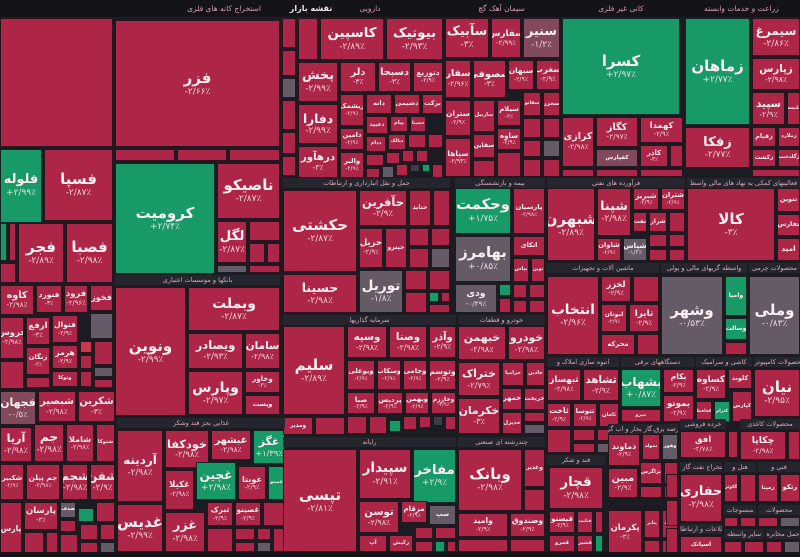 Image resolution: width=800 pixels, height=557 pixels. Describe the element at coordinates (562, 522) in the screenshot. I see `stock-tile: قیستو -۲/۹٪` at that location.